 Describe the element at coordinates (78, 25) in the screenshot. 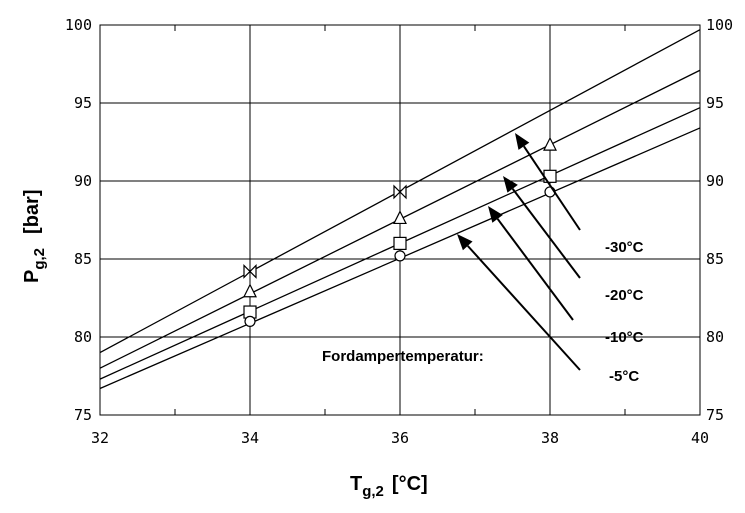

I see `y-tick-label-left: 100` at that location.